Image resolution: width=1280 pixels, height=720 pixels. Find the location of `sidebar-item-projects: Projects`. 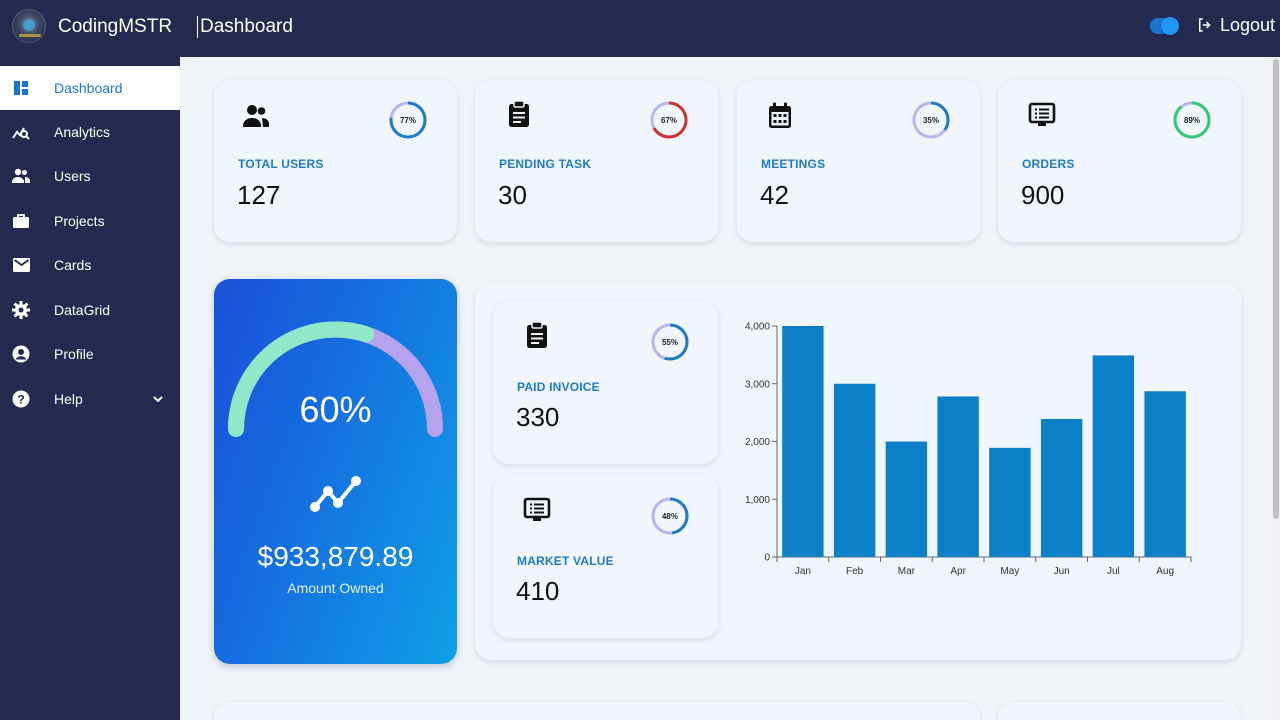

sidebar-item-projects: Projects is located at coordinates (90, 221).